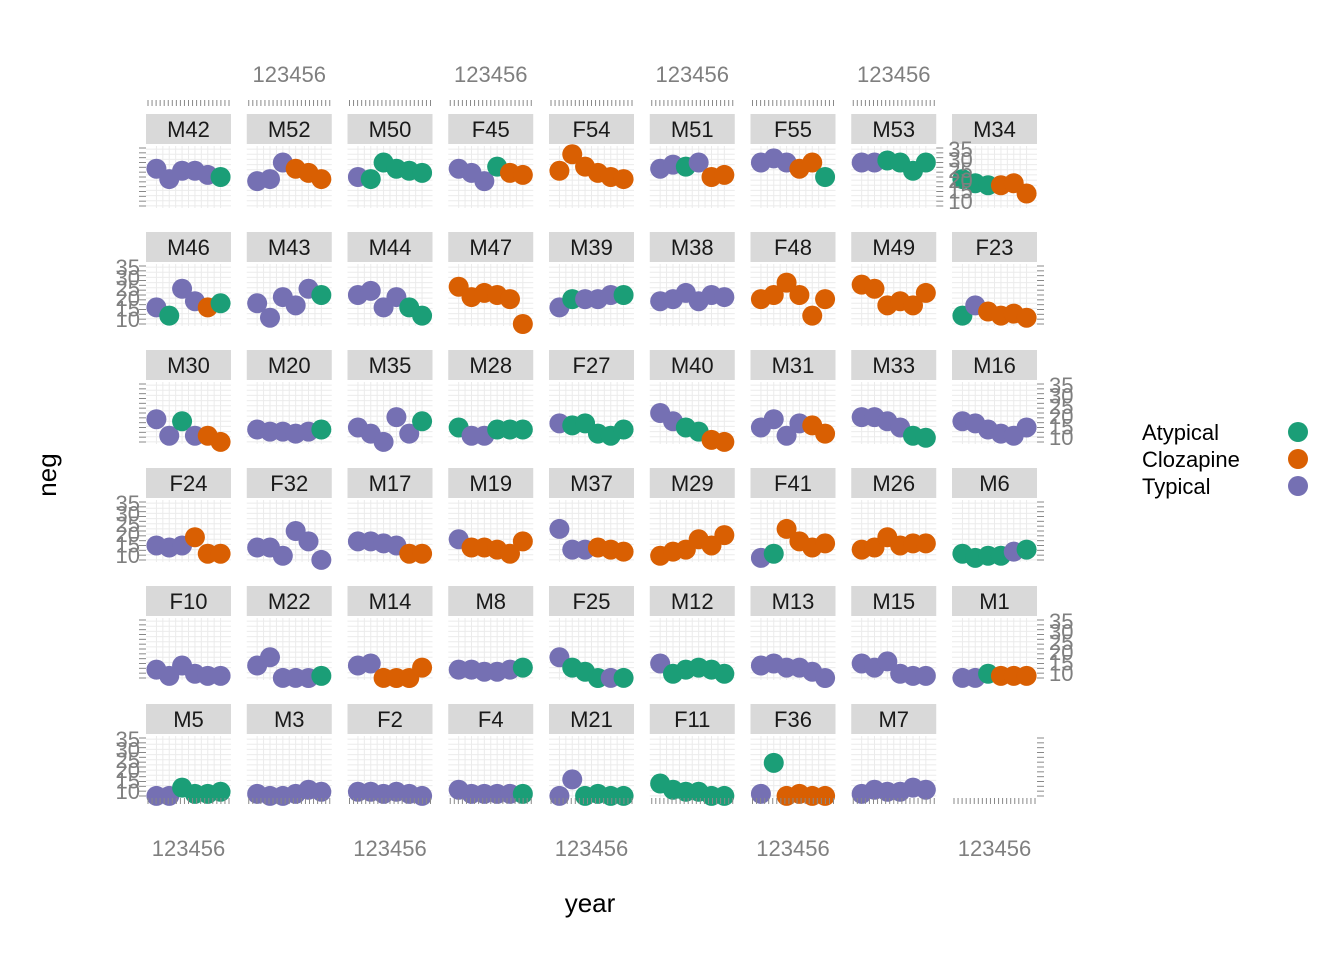 The width and height of the screenshot is (1344, 960). I want to click on facet-label: M3, so click(289, 719).